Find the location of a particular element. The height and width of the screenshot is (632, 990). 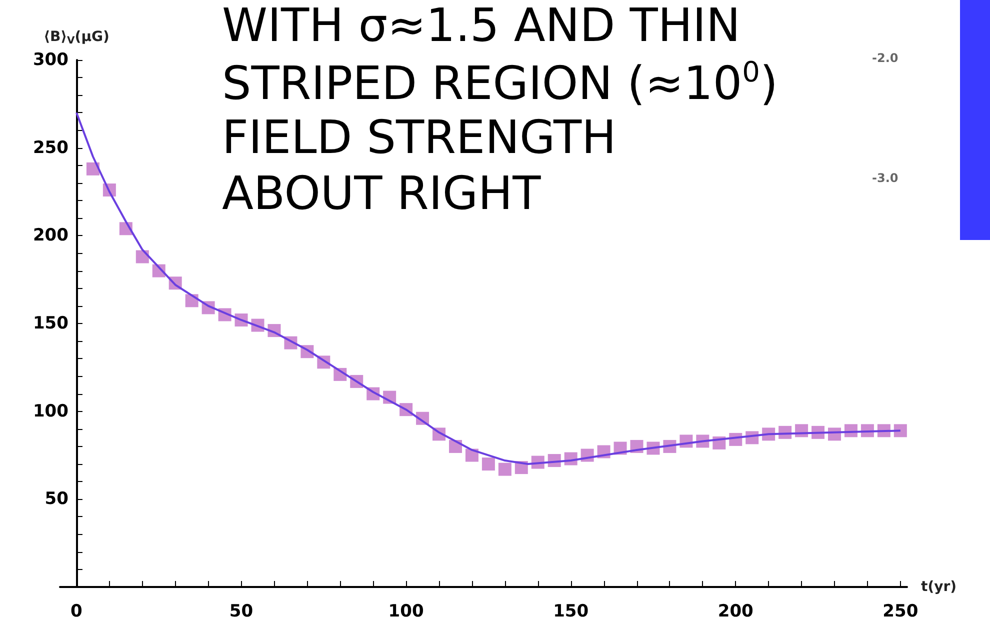

x-tick-label: 50 is located at coordinates (241, 612).